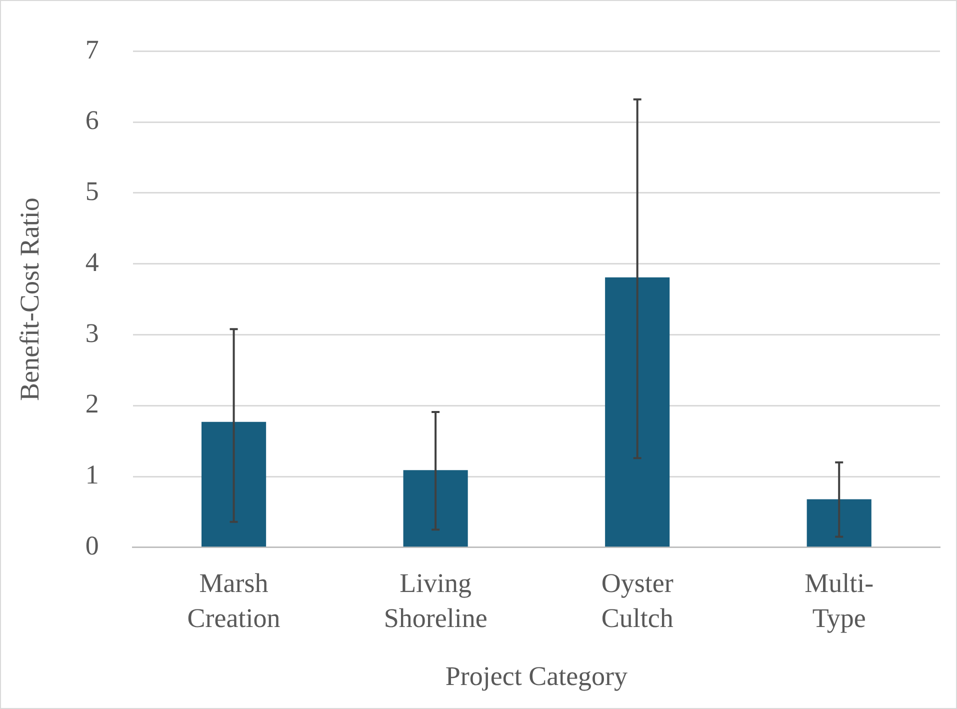 This screenshot has height=709, width=957. What do you see at coordinates (92, 49) in the screenshot?
I see `y-tick-label: 7` at bounding box center [92, 49].